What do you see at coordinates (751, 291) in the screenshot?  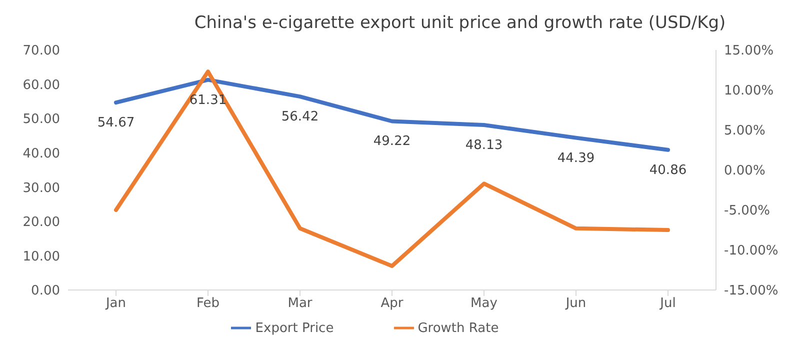 I see `y2-tick-label: -15.00%` at bounding box center [751, 291].